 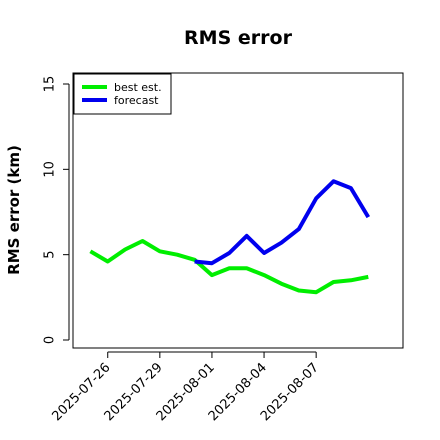 What do you see at coordinates (282, 222) in the screenshot?
I see `series-line-forecast` at bounding box center [282, 222].